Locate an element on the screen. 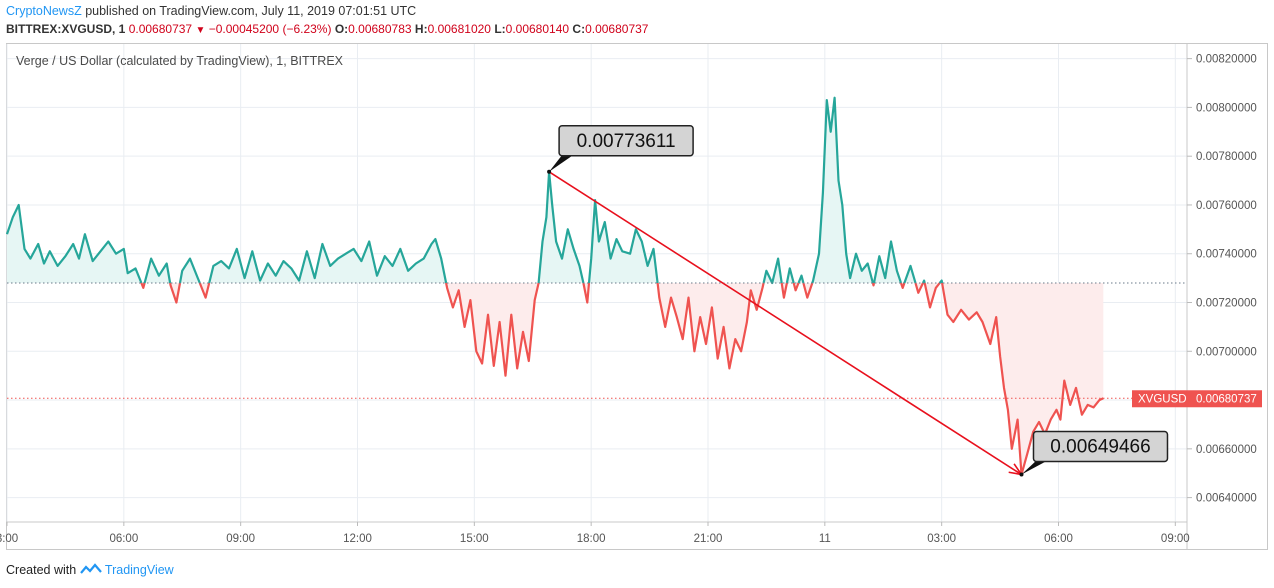  high-label: H: is located at coordinates (421, 29).